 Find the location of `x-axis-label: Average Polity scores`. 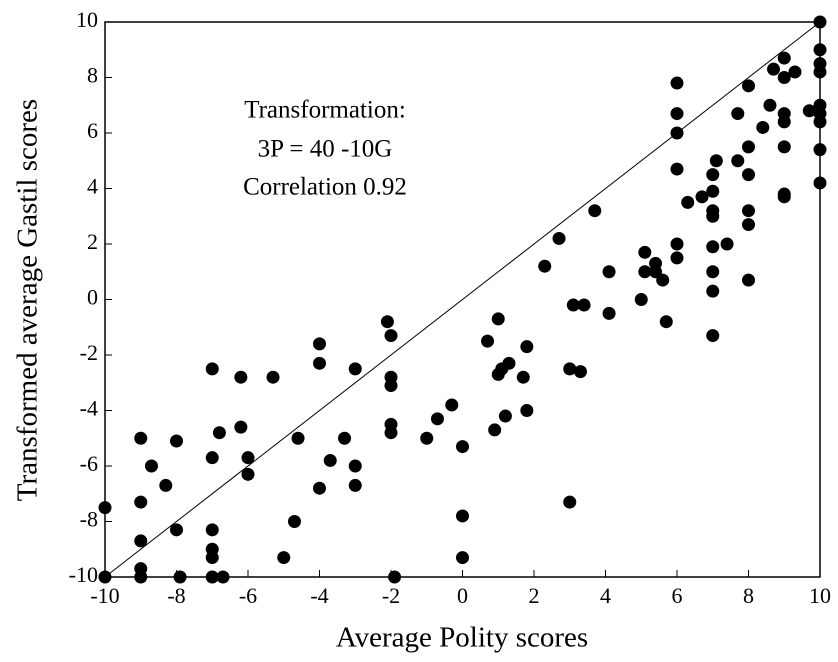

x-axis-label: Average Polity scores is located at coordinates (462, 638).